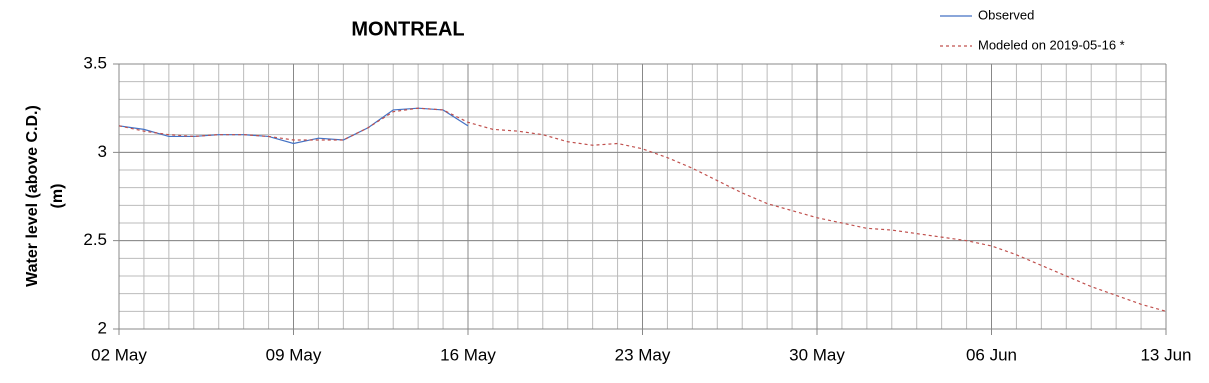 The height and width of the screenshot is (383, 1209). Describe the element at coordinates (95, 239) in the screenshot. I see `y-tick-label: 2.5` at that location.